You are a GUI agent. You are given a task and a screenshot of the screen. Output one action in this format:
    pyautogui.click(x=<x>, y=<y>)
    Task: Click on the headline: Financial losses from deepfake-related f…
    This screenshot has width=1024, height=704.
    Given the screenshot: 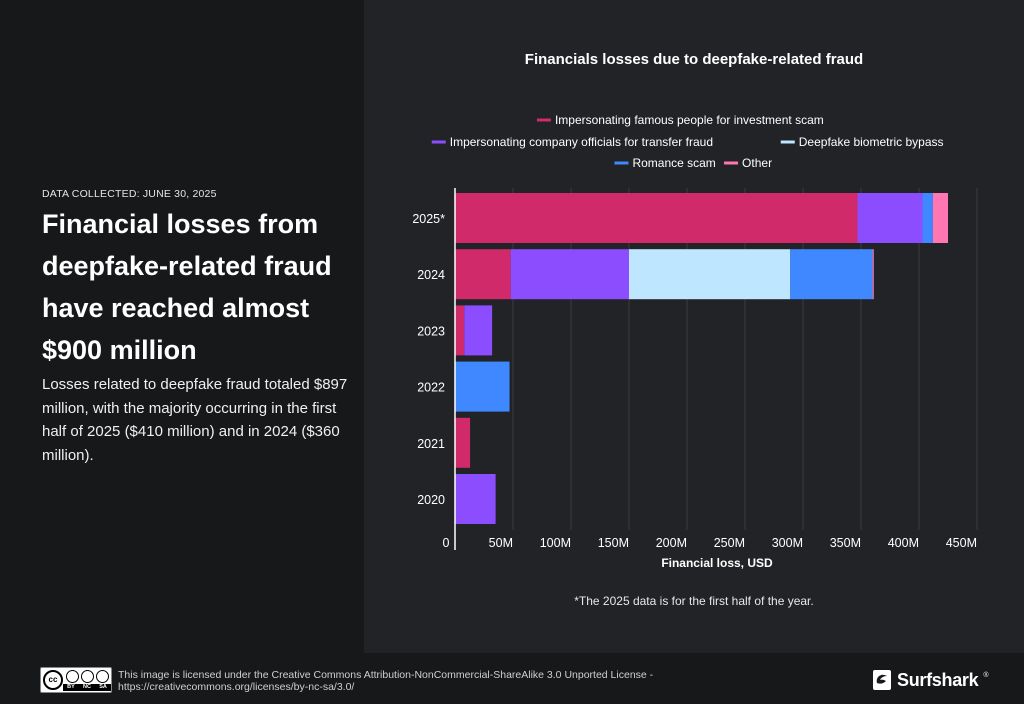 What is the action you would take?
    pyautogui.click(x=187, y=287)
    